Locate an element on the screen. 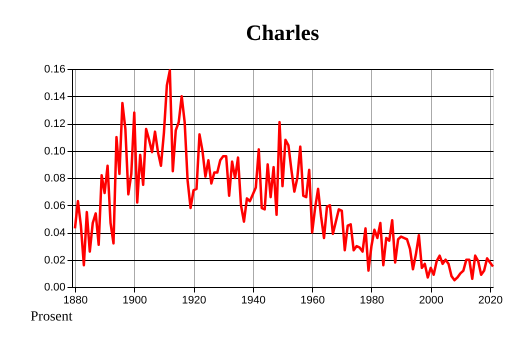  y-tick-label: 0.16 is located at coordinates (55, 70).